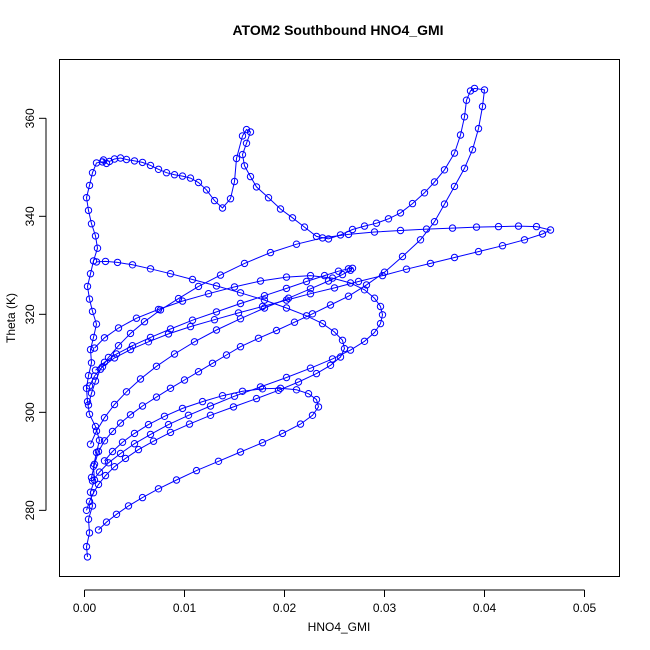 The width and height of the screenshot is (650, 650). I want to click on y-tick-label: 360, so click(30, 118).